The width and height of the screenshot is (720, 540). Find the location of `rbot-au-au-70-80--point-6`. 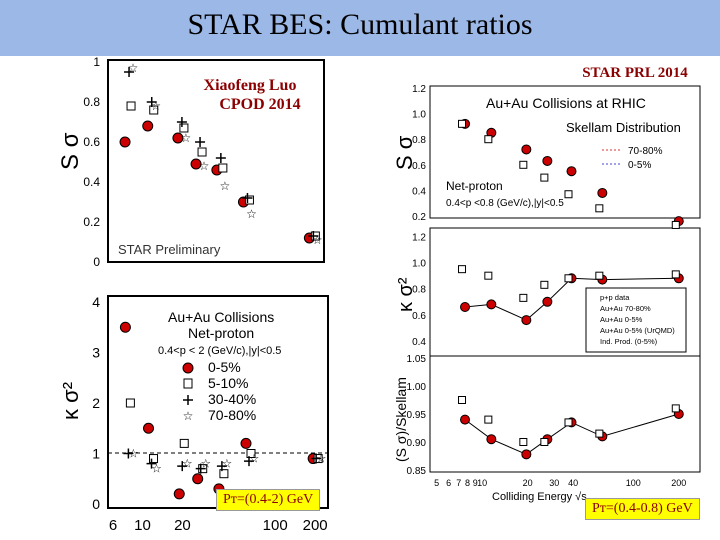

rbot-au-au-70-80--point-6 is located at coordinates (675, 408).